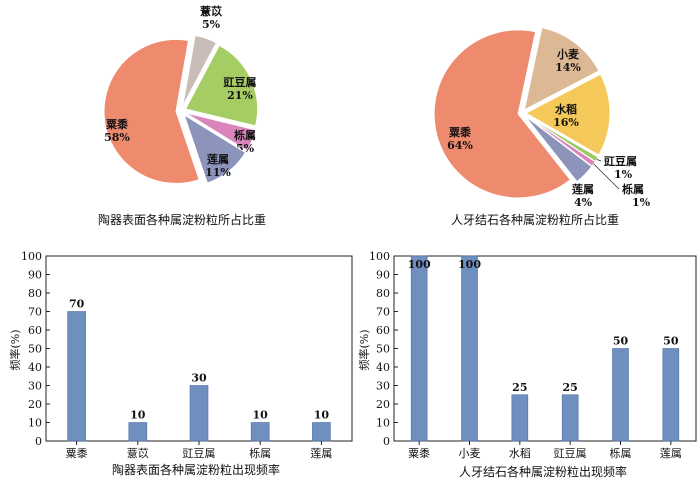 This screenshot has height=484, width=700. Describe the element at coordinates (469, 264) in the screenshot. I see `bar2-value-label-1: 100` at that location.